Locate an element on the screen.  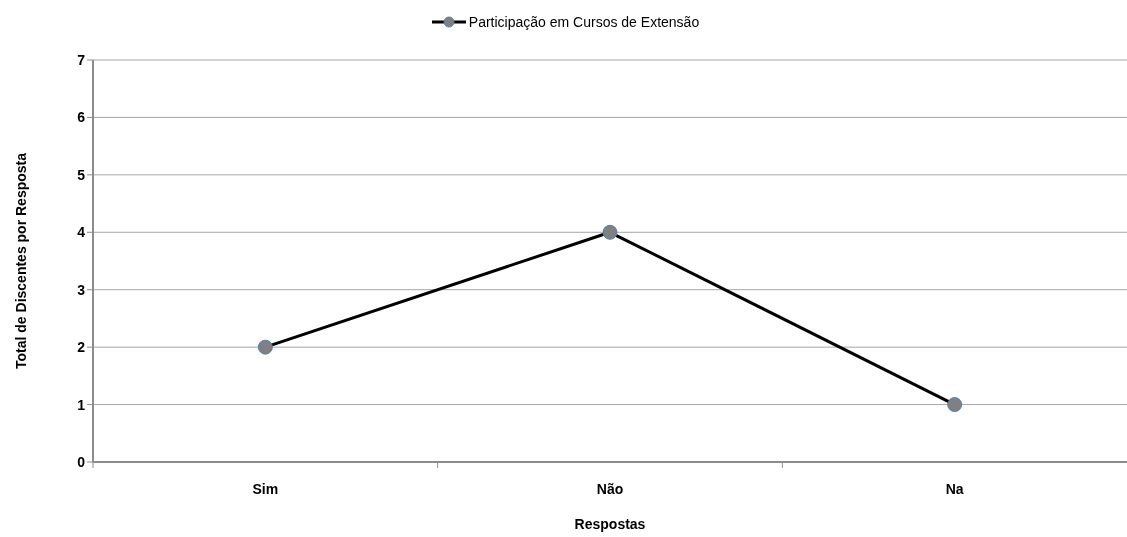
y-axis-title: Total de Discentes por Resposta is located at coordinates (20, 261).